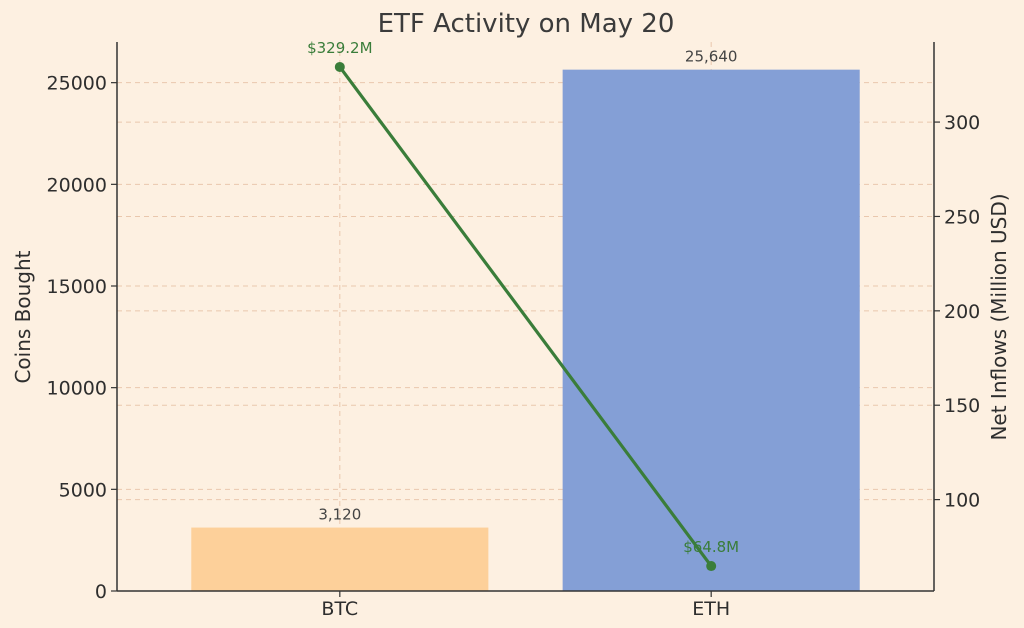 Image resolution: width=1024 pixels, height=628 pixels. What do you see at coordinates (962, 501) in the screenshot?
I see `y-right-tick-label: 100` at bounding box center [962, 501].